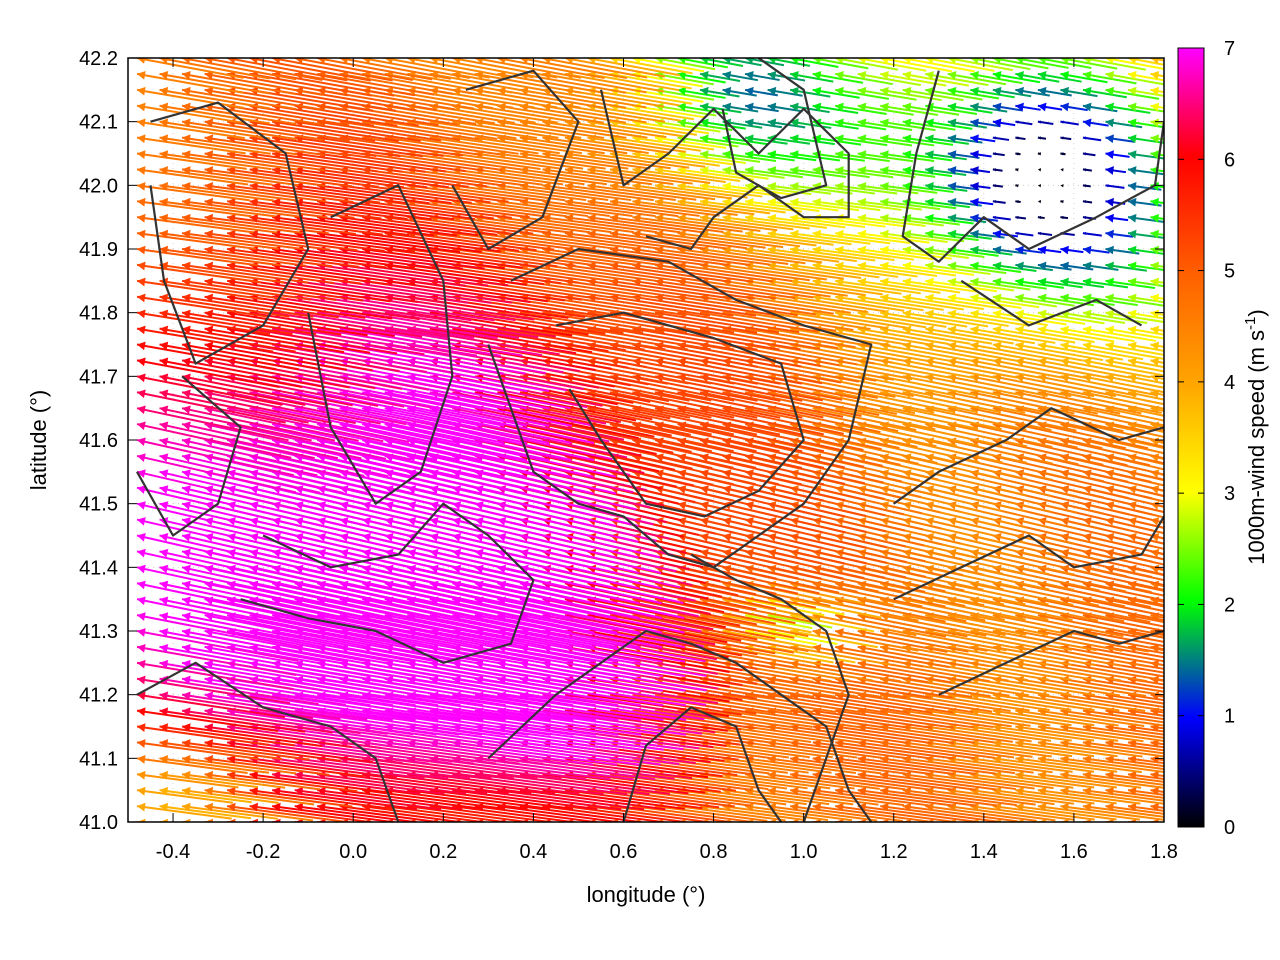 The height and width of the screenshot is (960, 1280). I want to click on x-tick-label: 0.0, so click(353, 852).